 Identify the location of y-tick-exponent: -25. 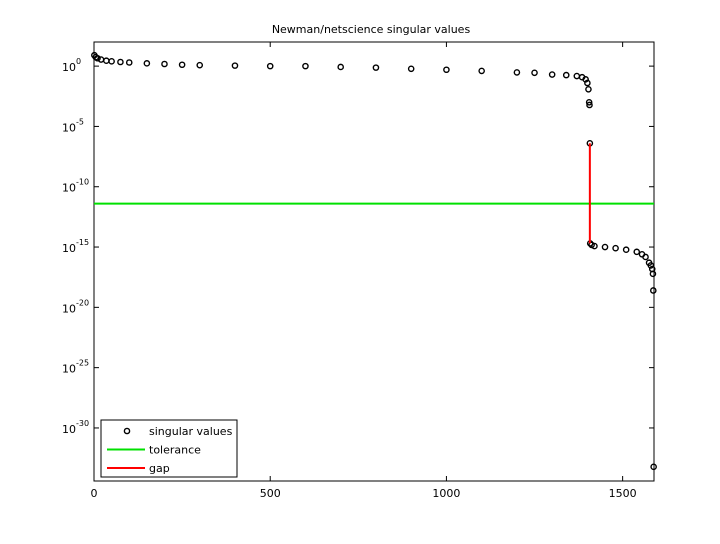
(82, 363).